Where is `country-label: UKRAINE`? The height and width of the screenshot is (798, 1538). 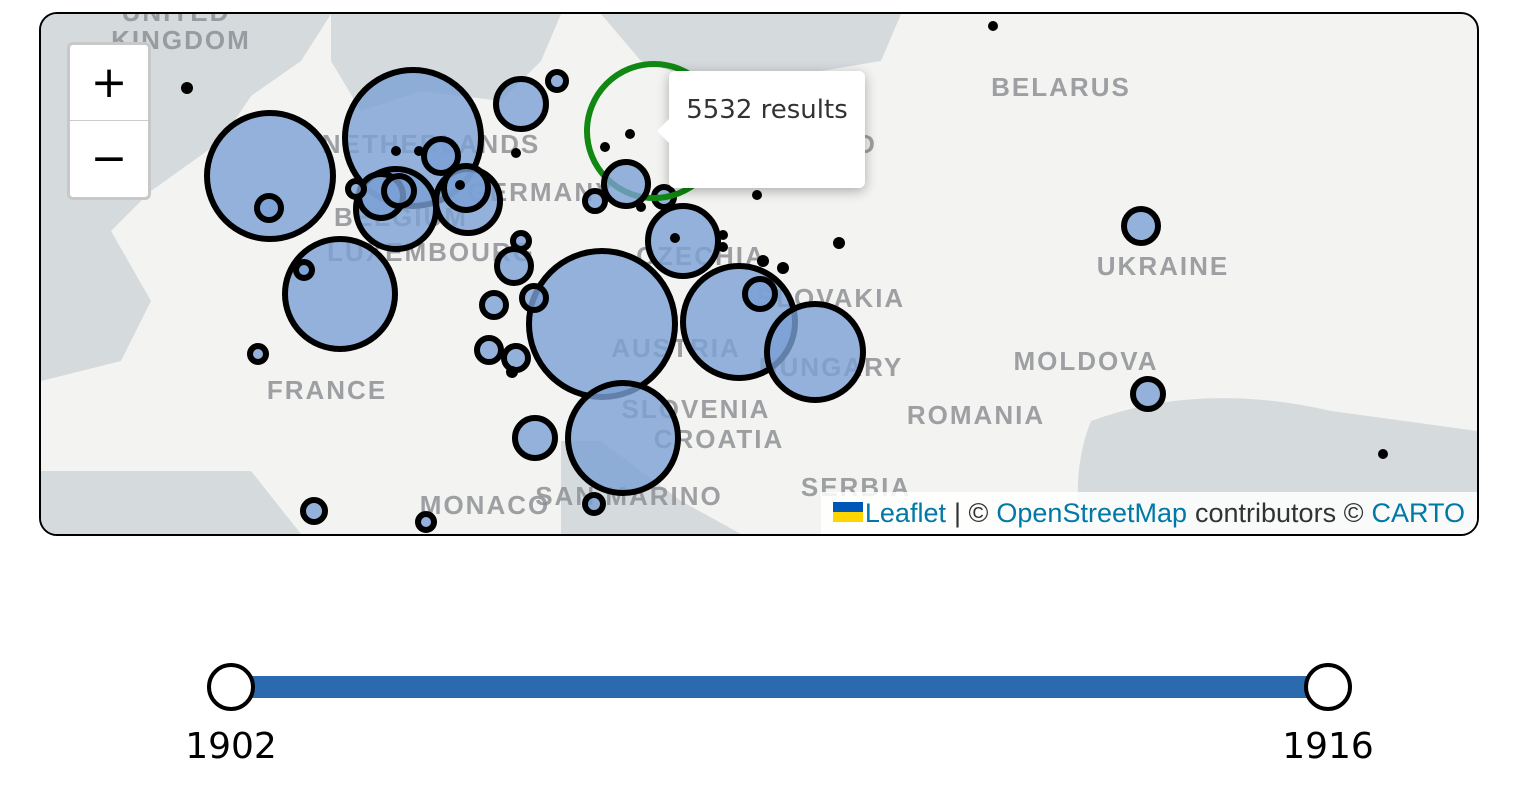
country-label: UKRAINE is located at coordinates (1163, 266).